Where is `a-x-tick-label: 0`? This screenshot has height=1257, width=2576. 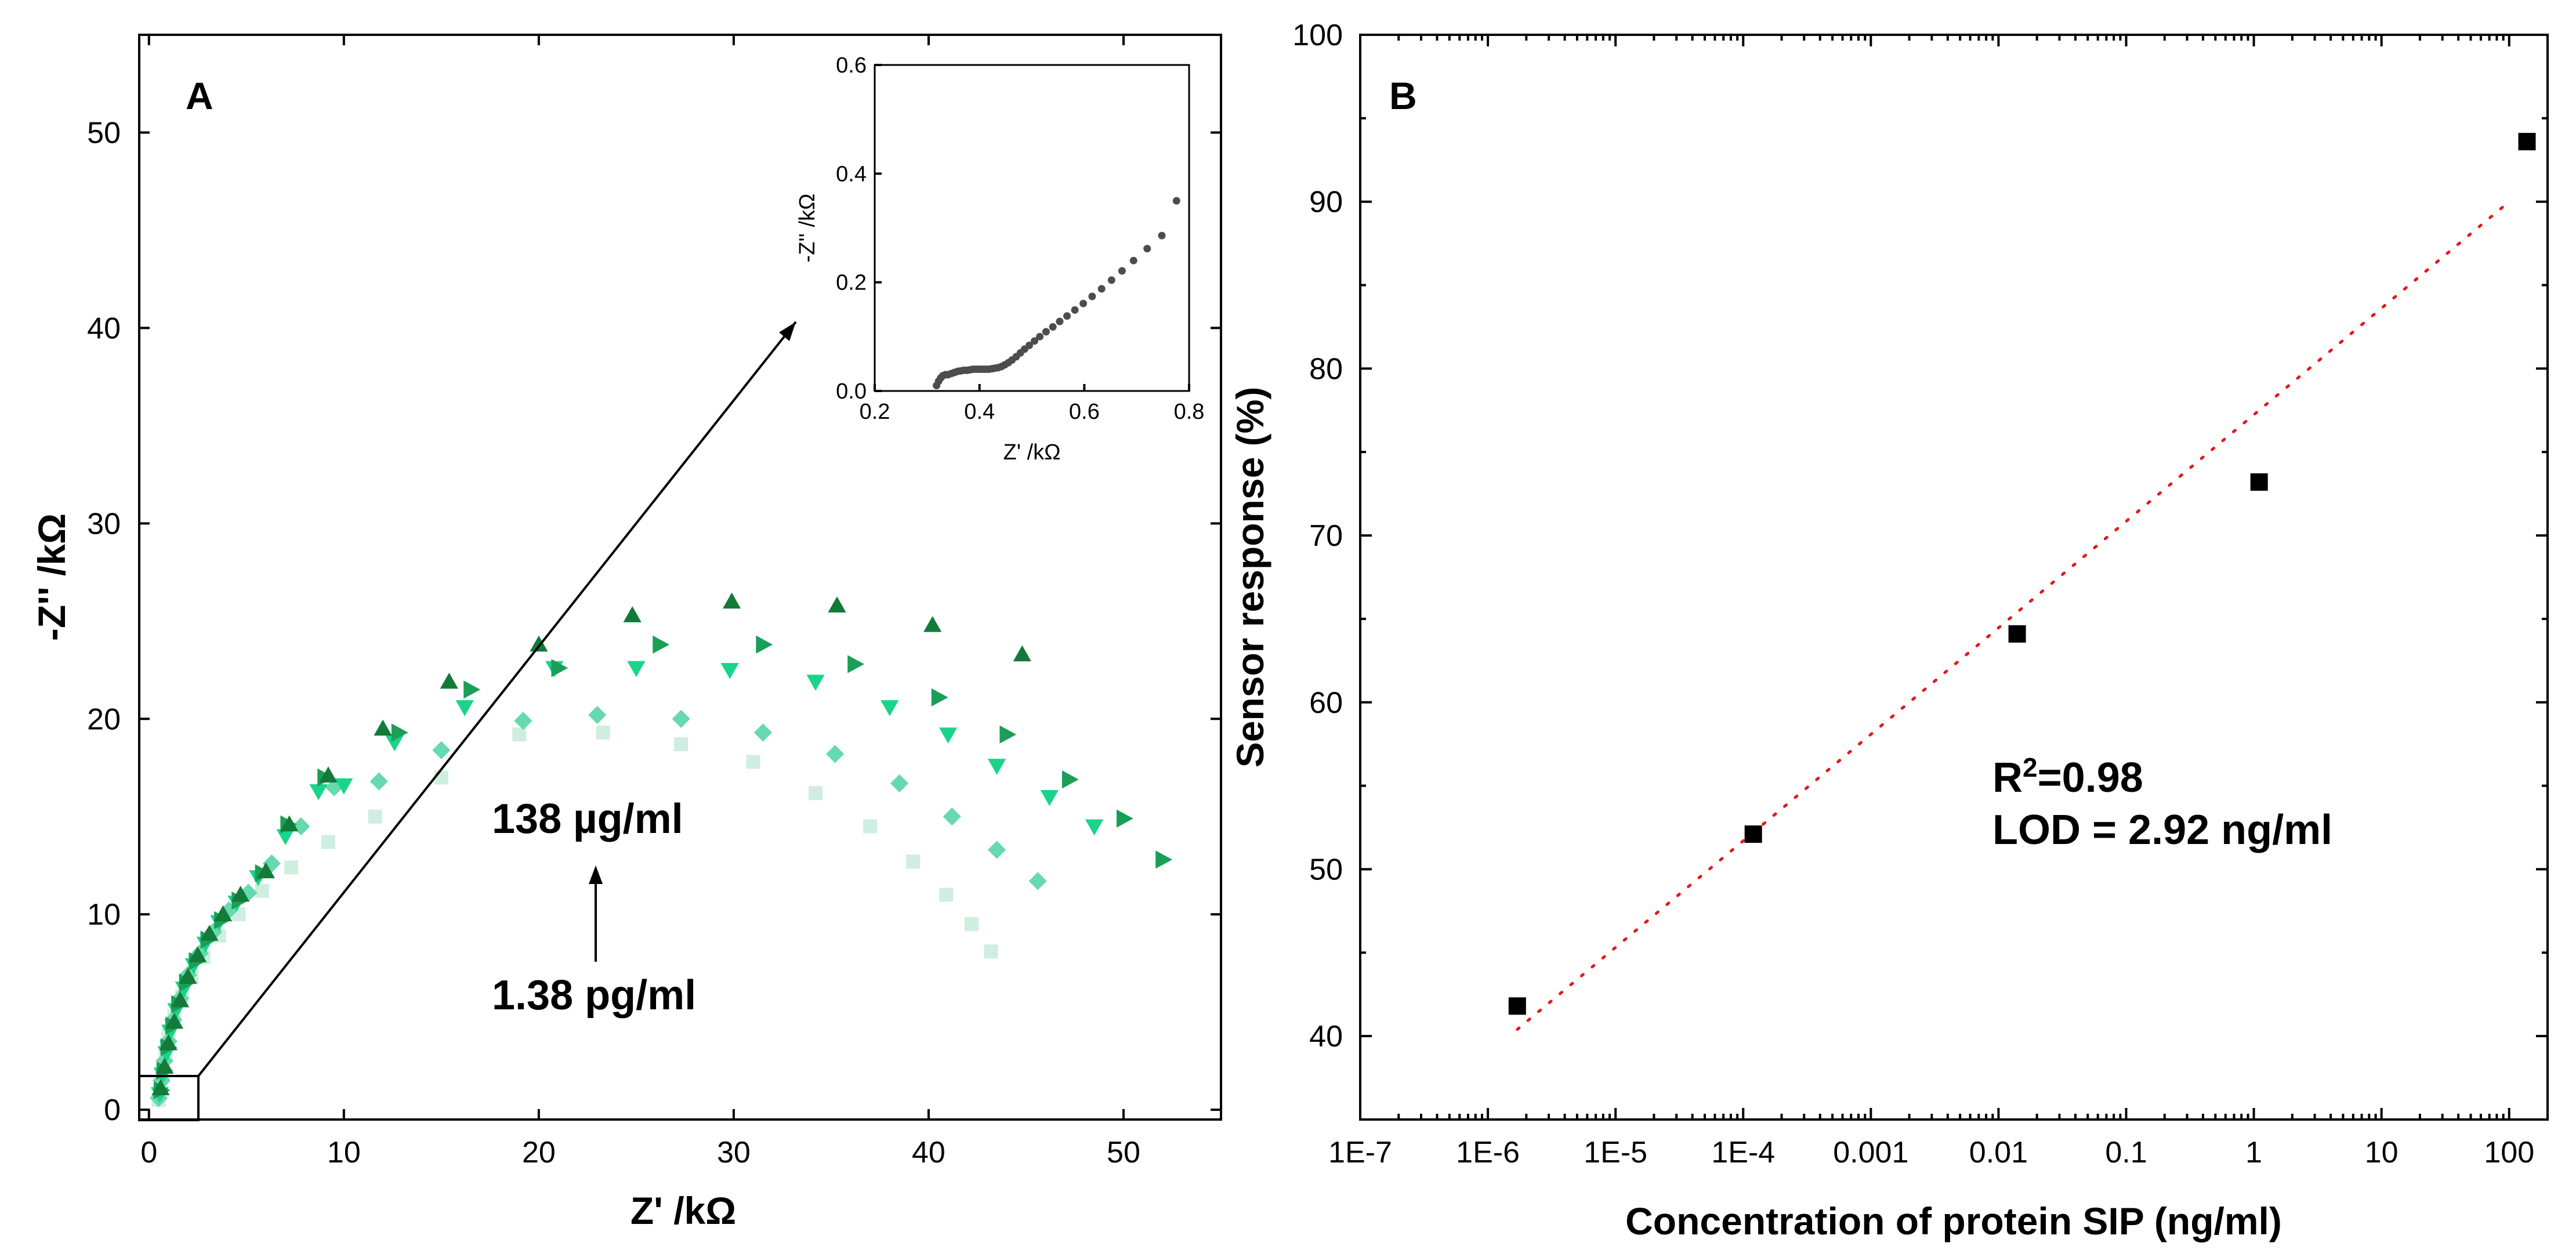
a-x-tick-label: 0 is located at coordinates (149, 1152).